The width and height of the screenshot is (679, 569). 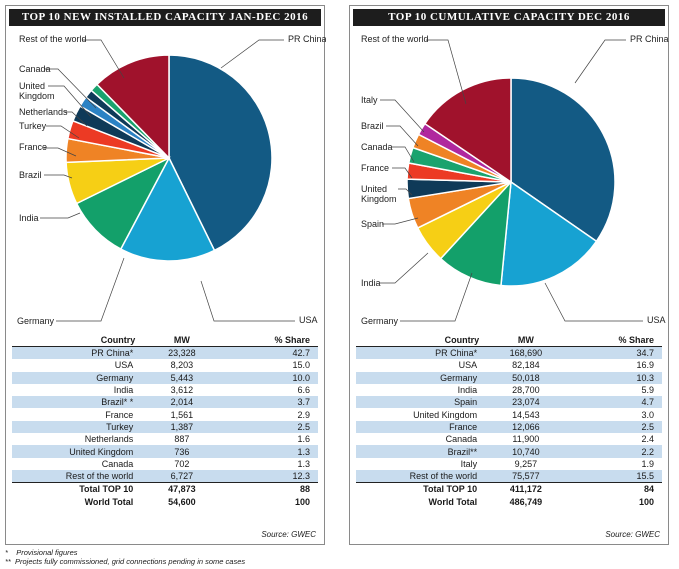 What do you see at coordinates (636, 340) in the screenshot?
I see `column-header: % Share` at bounding box center [636, 340].